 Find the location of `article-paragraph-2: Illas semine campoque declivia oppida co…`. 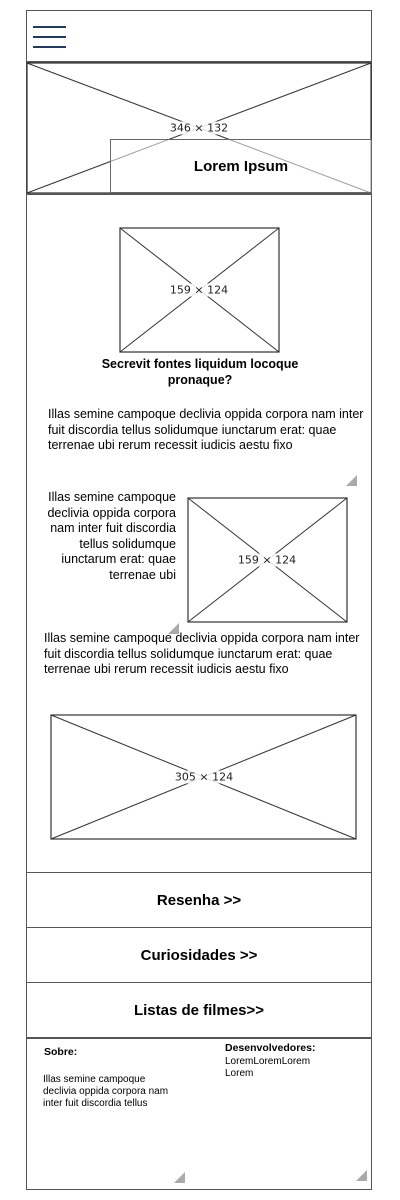

article-paragraph-2: Illas semine campoque declivia oppida co… is located at coordinates (111, 536).